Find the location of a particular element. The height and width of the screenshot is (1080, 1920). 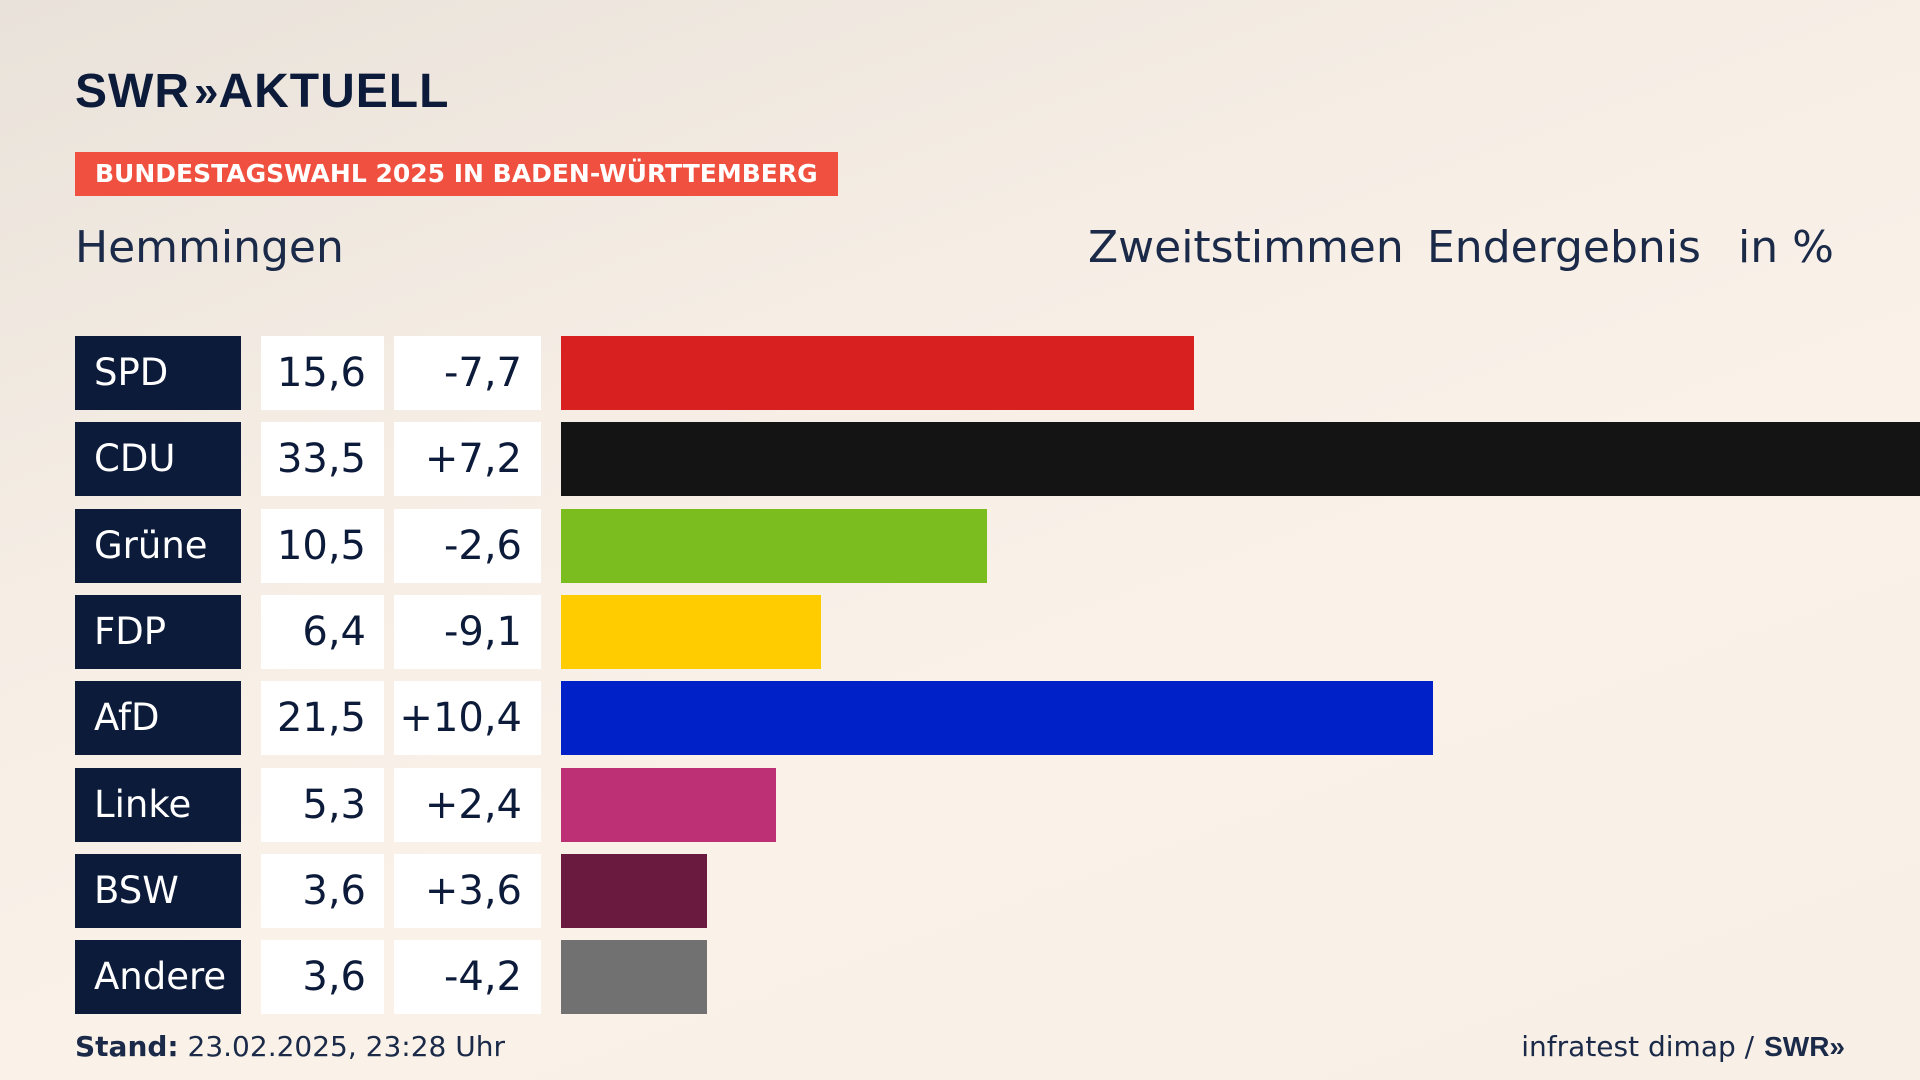

bar-grüne is located at coordinates (774, 545).